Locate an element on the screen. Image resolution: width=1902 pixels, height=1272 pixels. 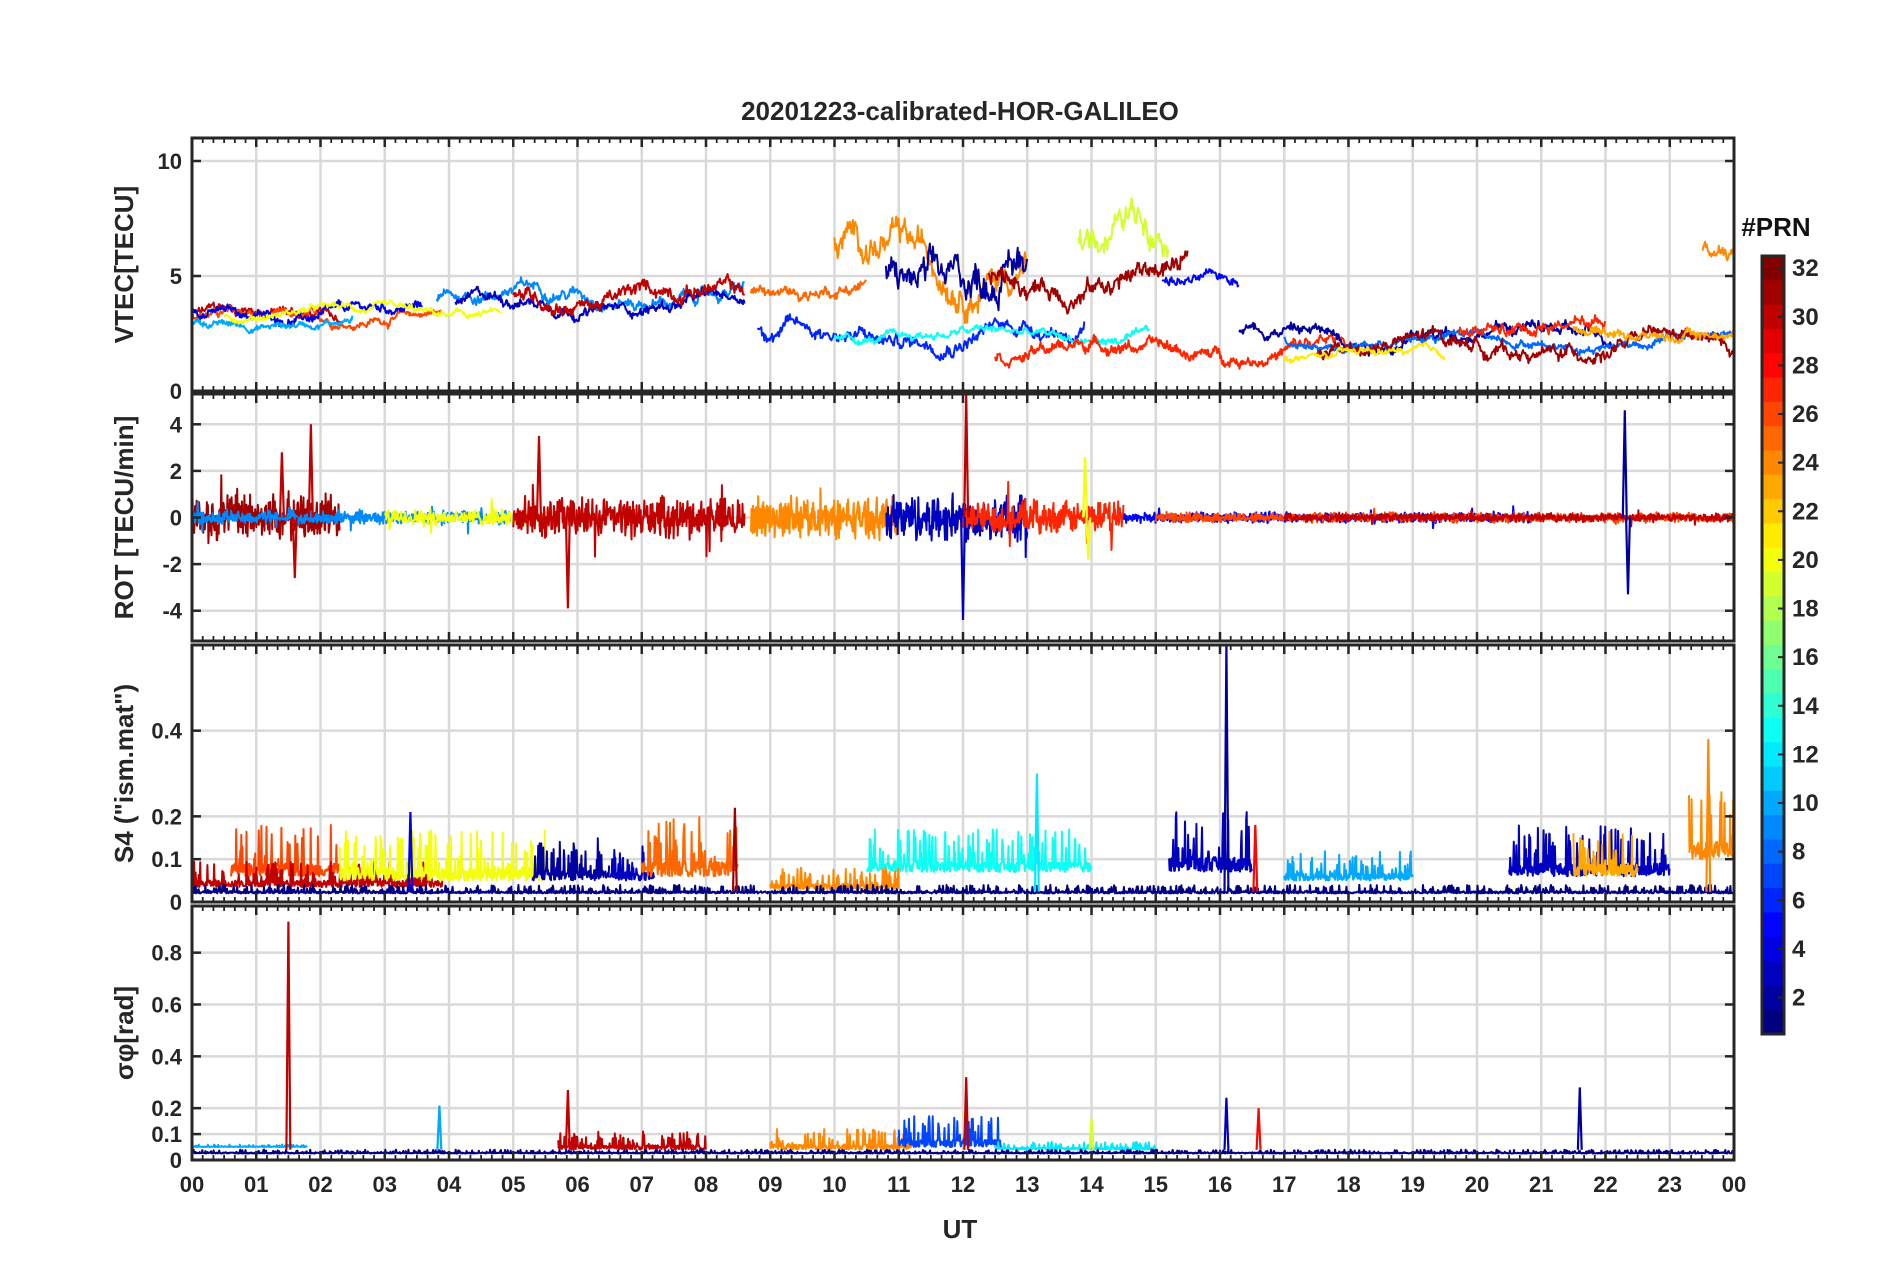
y-tick-label-sigphi: 0.1 is located at coordinates (166, 1134).